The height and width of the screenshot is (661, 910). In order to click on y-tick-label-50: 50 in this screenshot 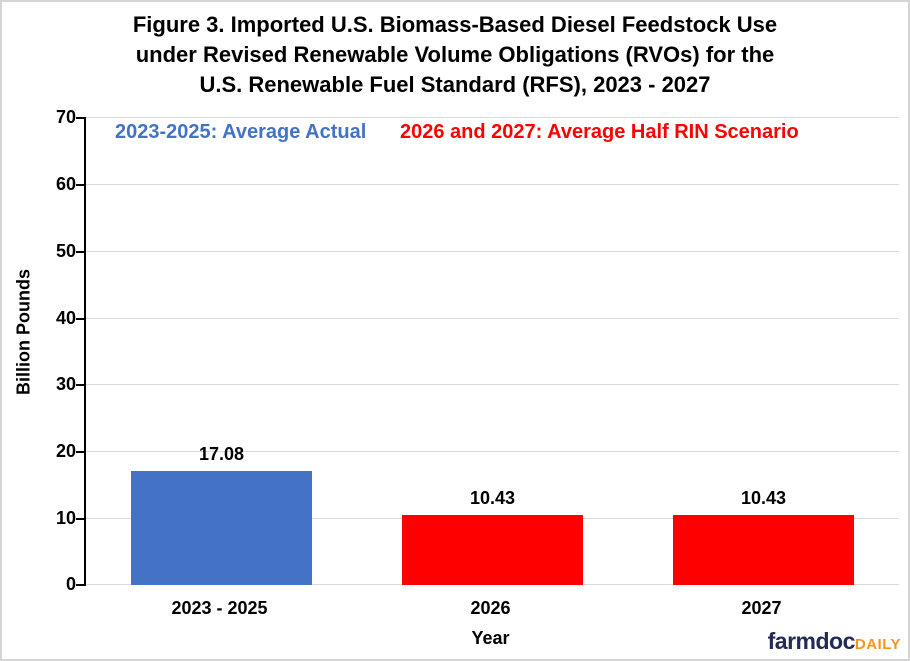, I will do `click(65, 251)`.